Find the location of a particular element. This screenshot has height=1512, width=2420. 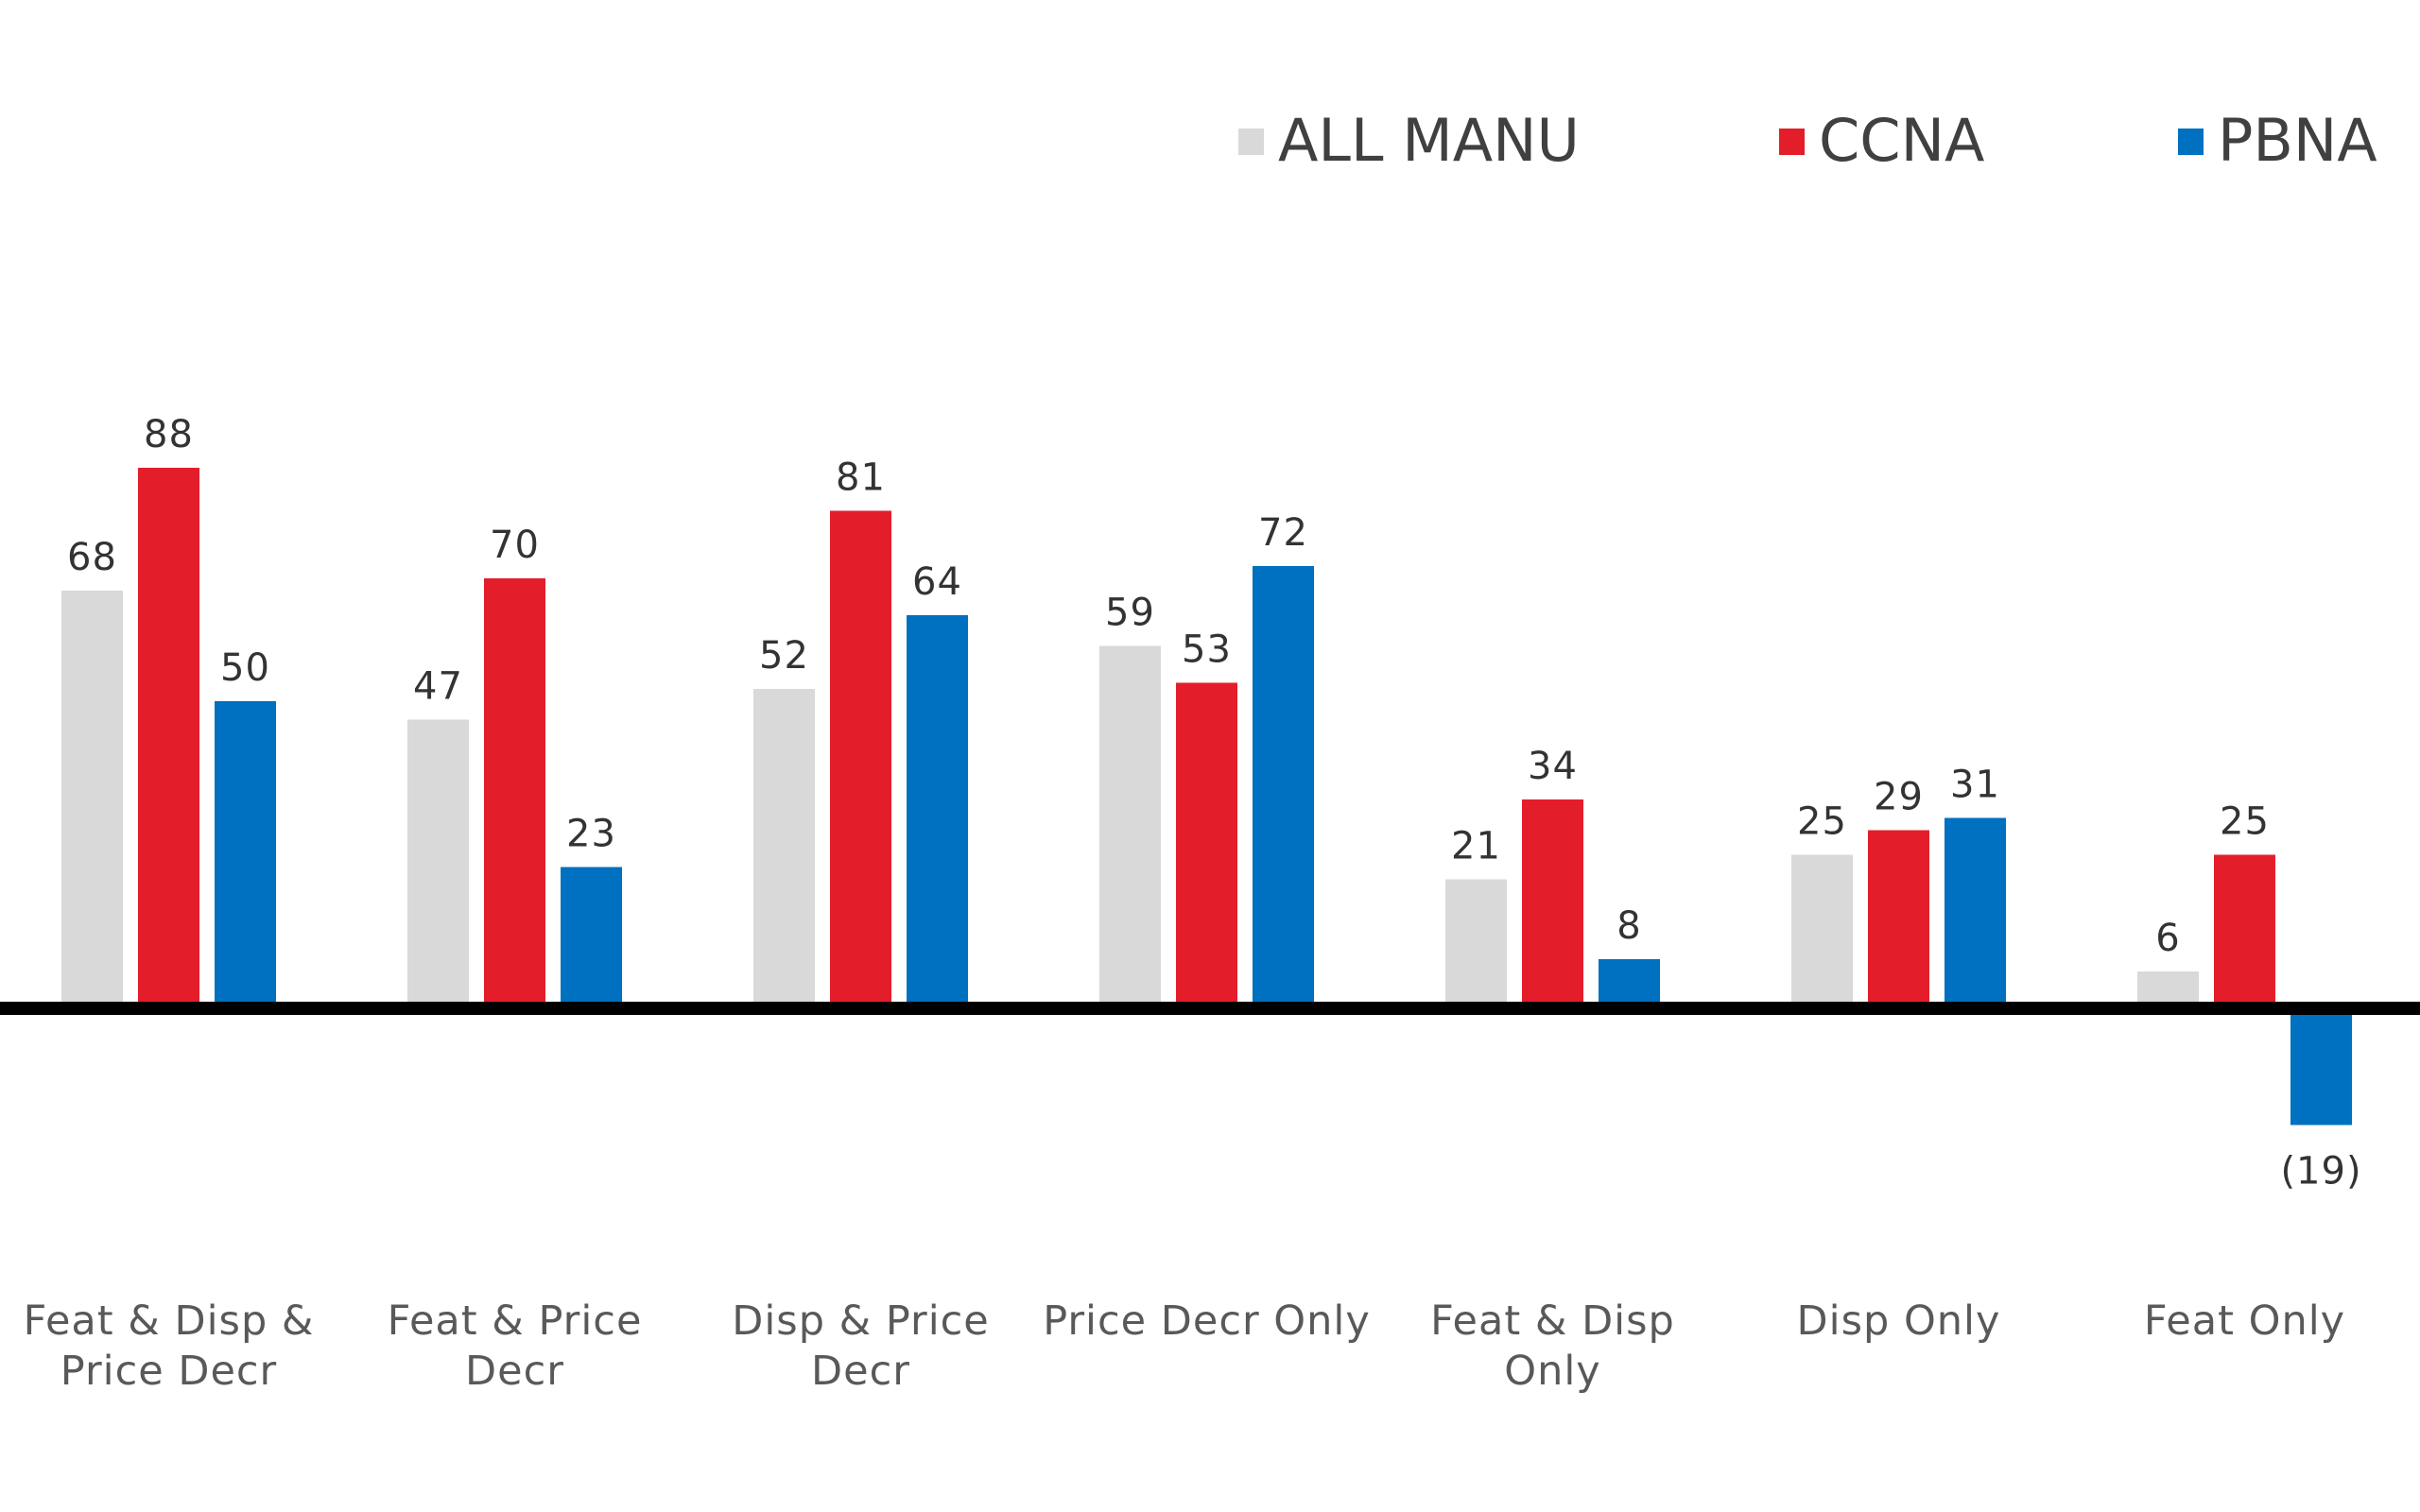

legend-swatch-ccna is located at coordinates (1792, 142).